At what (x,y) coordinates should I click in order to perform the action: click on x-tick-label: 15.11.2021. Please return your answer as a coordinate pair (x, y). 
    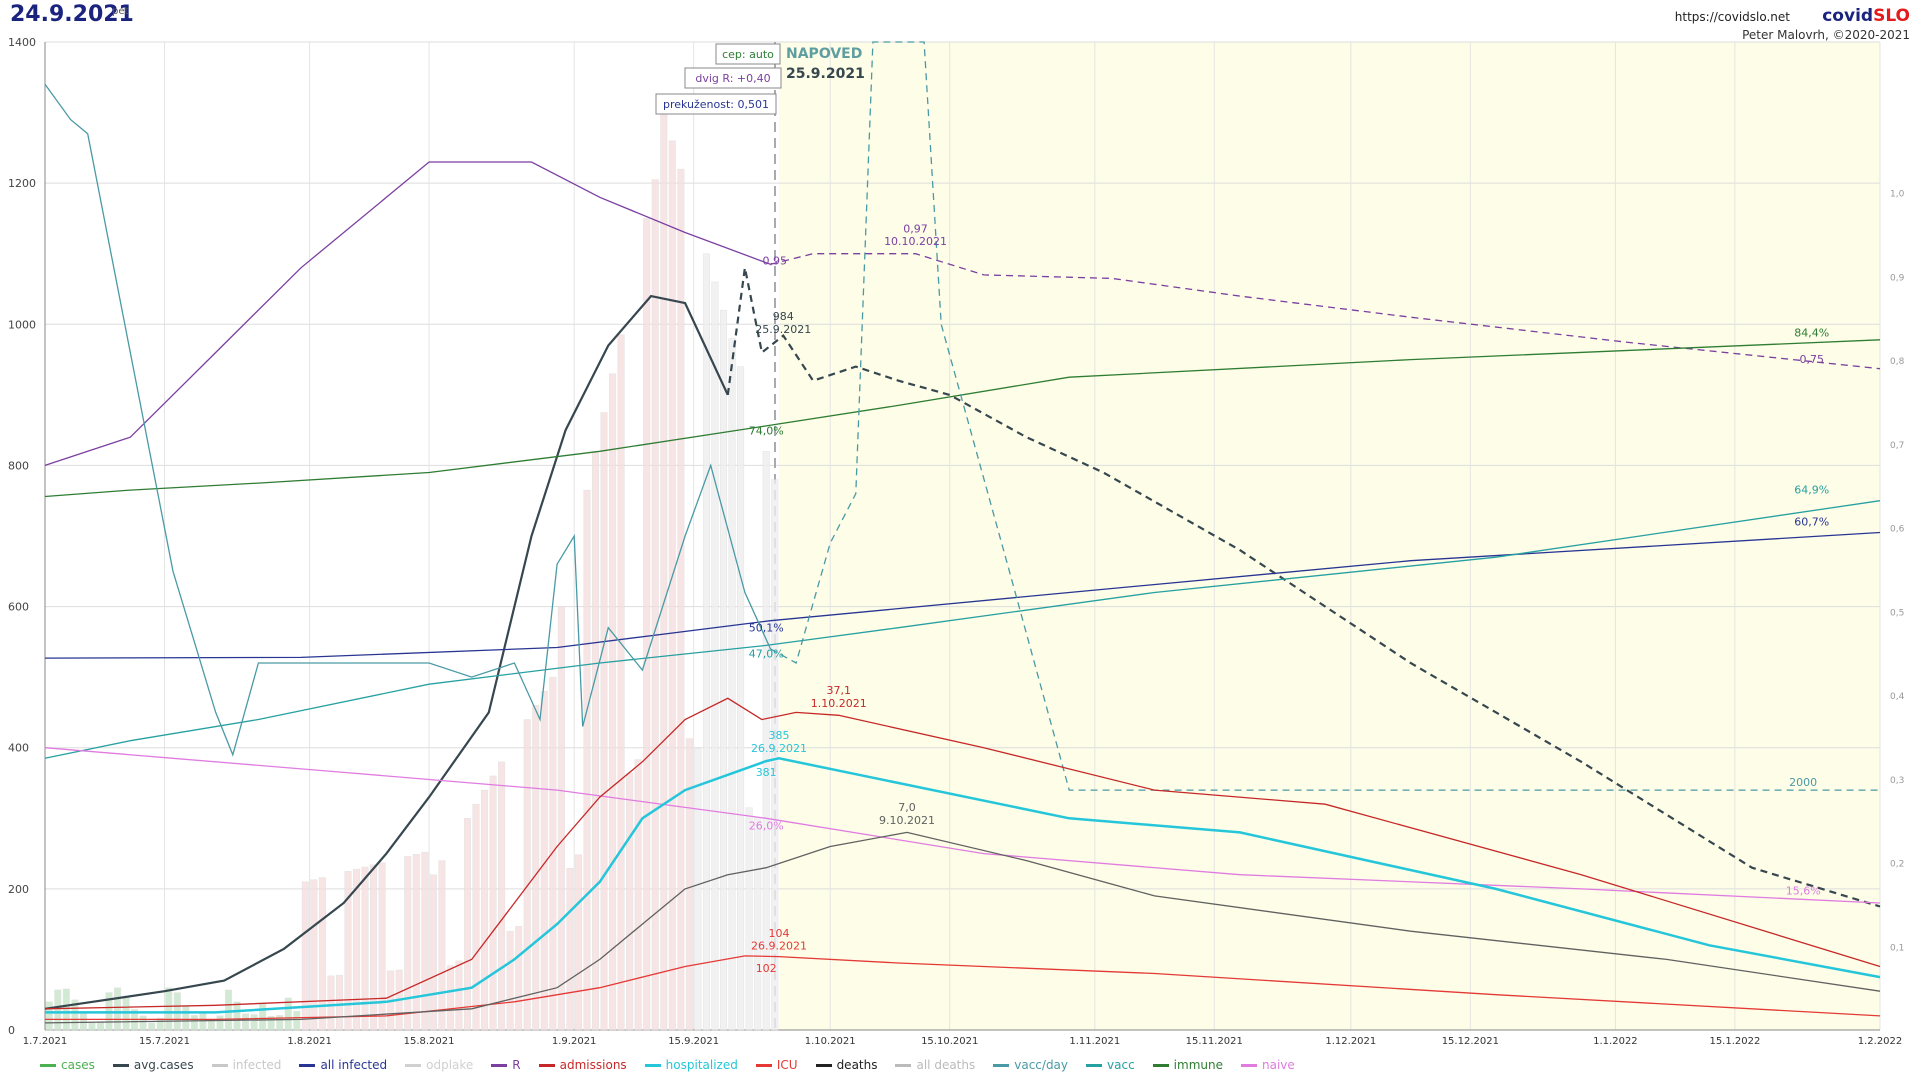
    Looking at the image, I should click on (1214, 1041).